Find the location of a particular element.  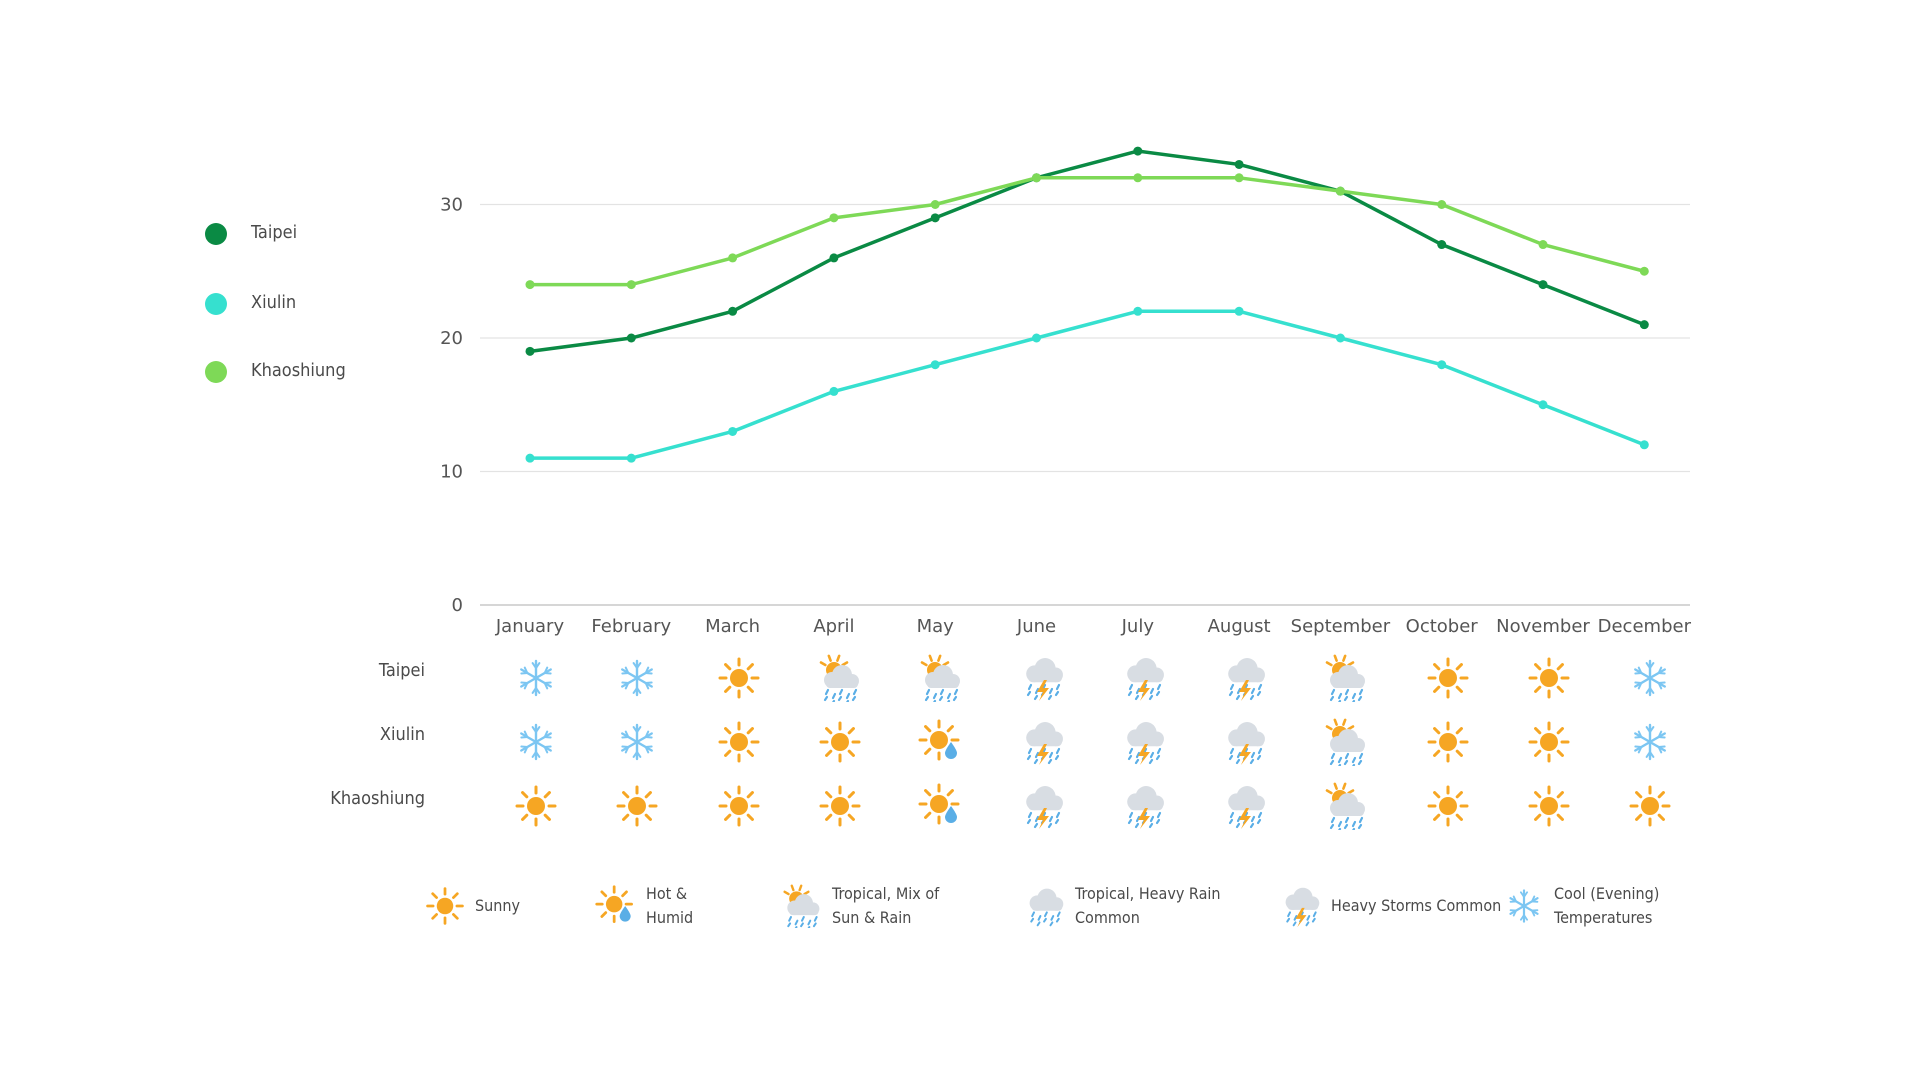

key-label: Heavy Storms Common is located at coordinates (1416, 905).